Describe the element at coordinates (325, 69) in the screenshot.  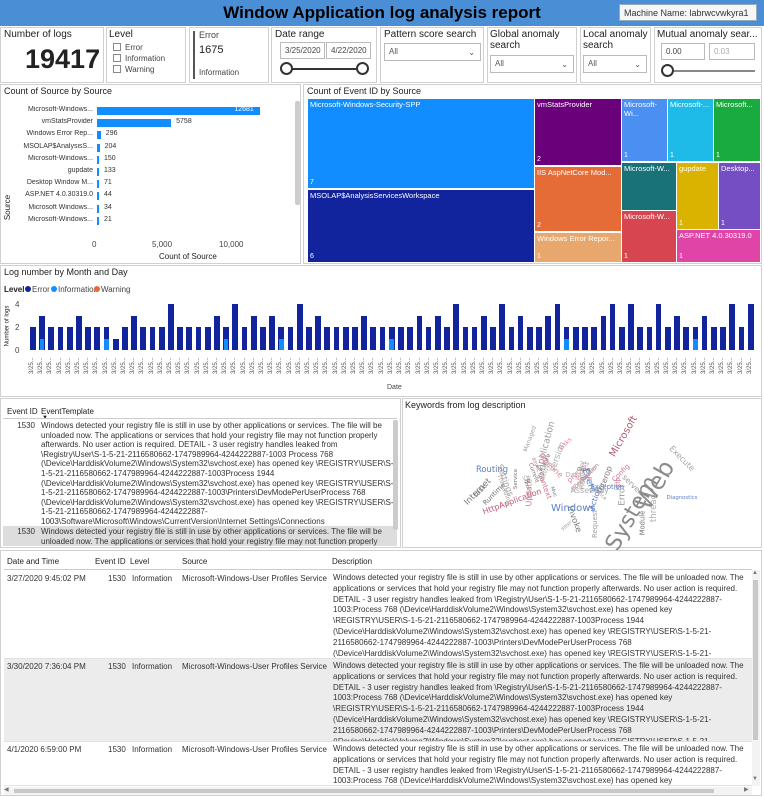
I see `date-slider-track` at that location.